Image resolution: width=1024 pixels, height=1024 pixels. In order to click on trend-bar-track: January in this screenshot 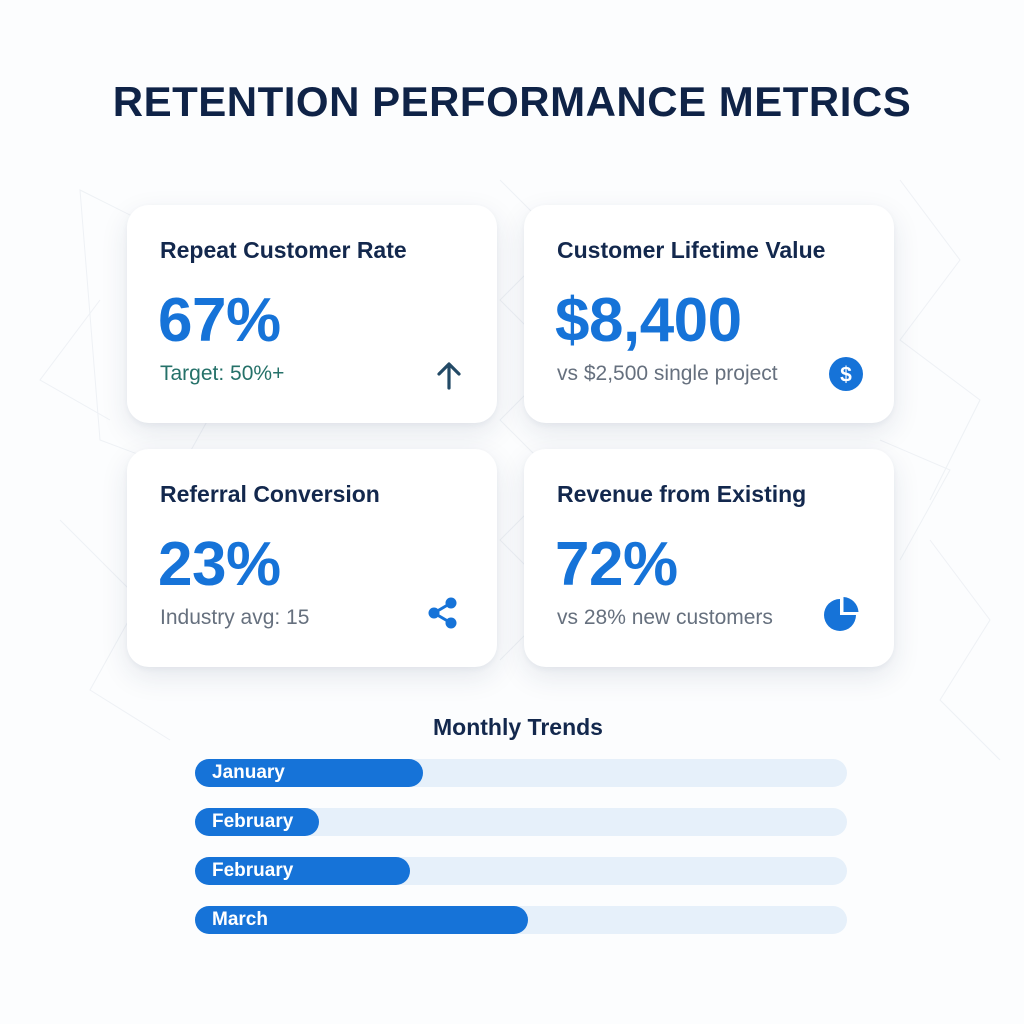, I will do `click(521, 773)`.